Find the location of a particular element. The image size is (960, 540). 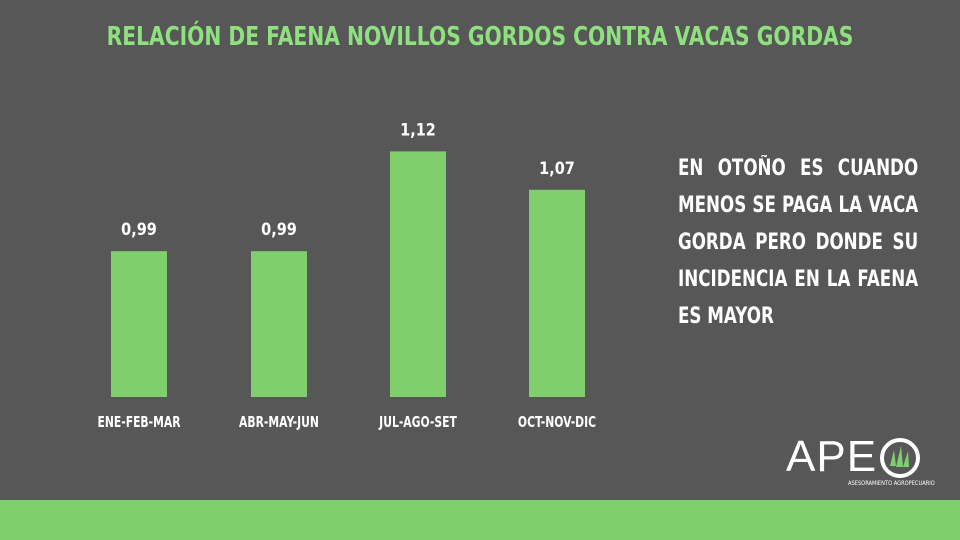

category-label: OCT-NOV-DIC is located at coordinates (557, 422).